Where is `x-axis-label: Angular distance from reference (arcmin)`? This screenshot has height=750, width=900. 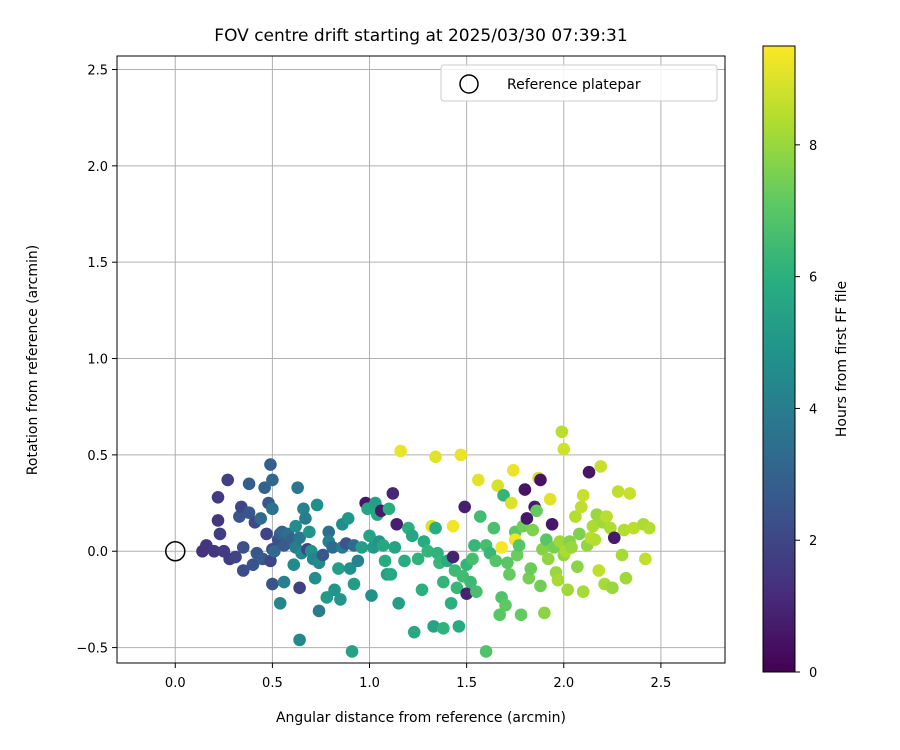
x-axis-label: Angular distance from reference (arcmin) is located at coordinates (421, 718).